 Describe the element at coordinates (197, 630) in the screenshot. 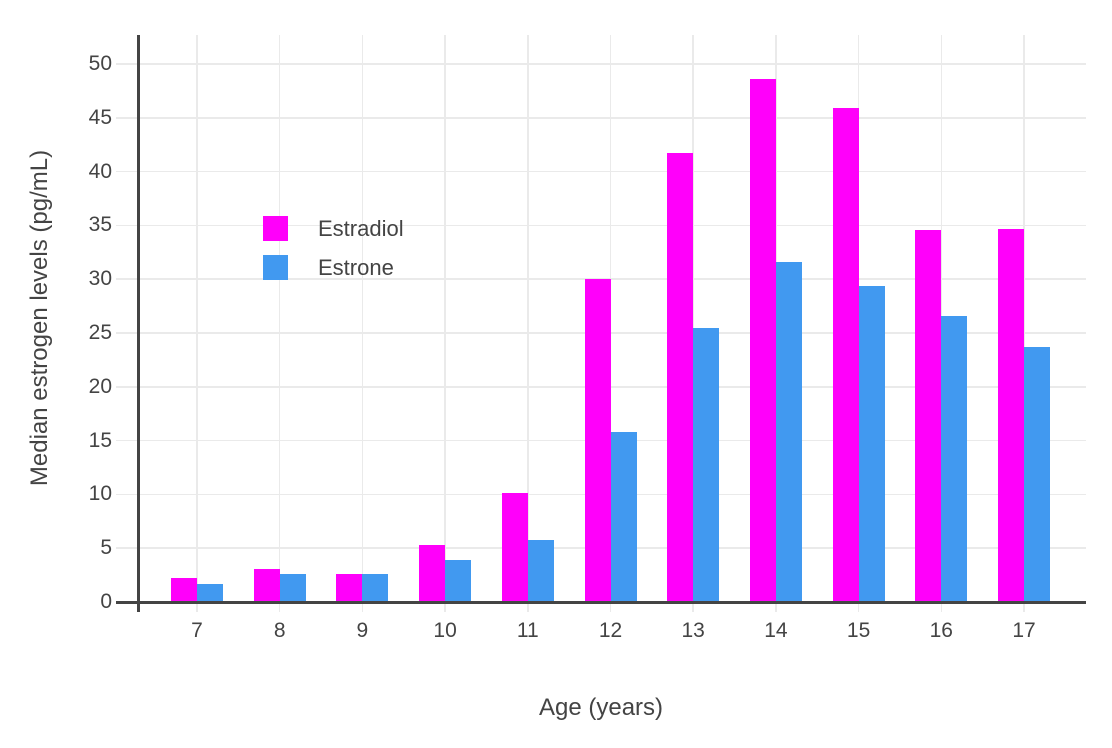

I see `x-tick-label: 7` at that location.